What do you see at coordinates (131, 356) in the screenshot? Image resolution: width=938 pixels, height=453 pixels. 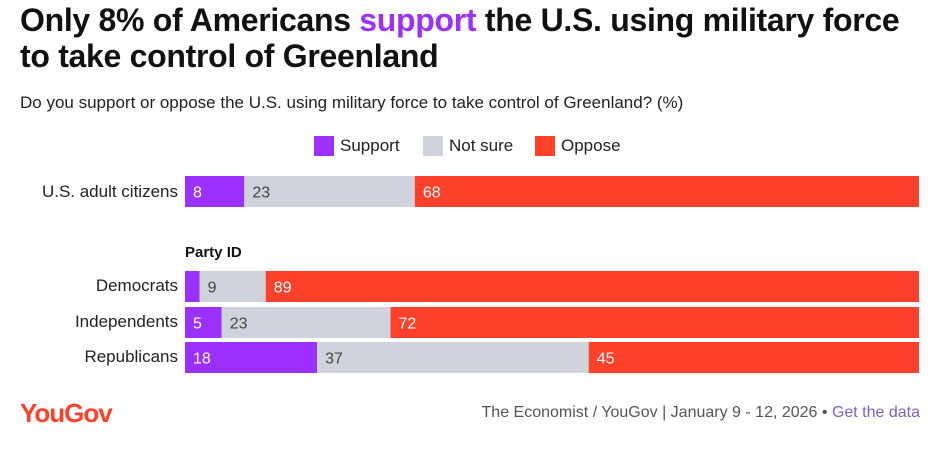 I see `row-label-republicans: Republicans` at bounding box center [131, 356].